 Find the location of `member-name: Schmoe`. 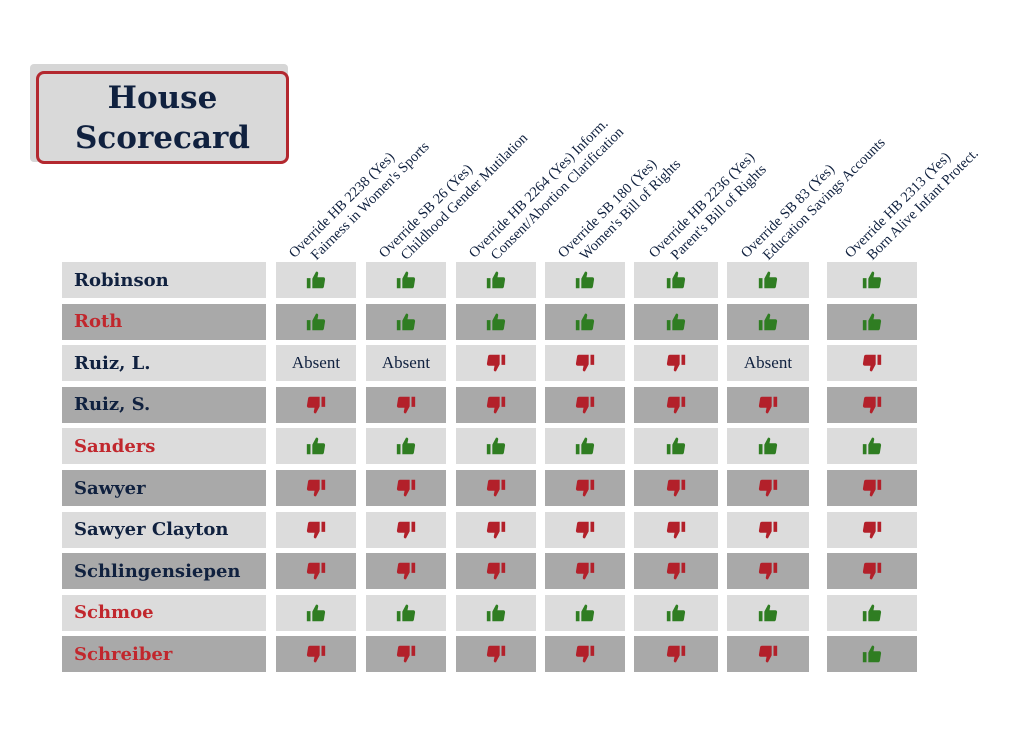

member-name: Schmoe is located at coordinates (164, 612).